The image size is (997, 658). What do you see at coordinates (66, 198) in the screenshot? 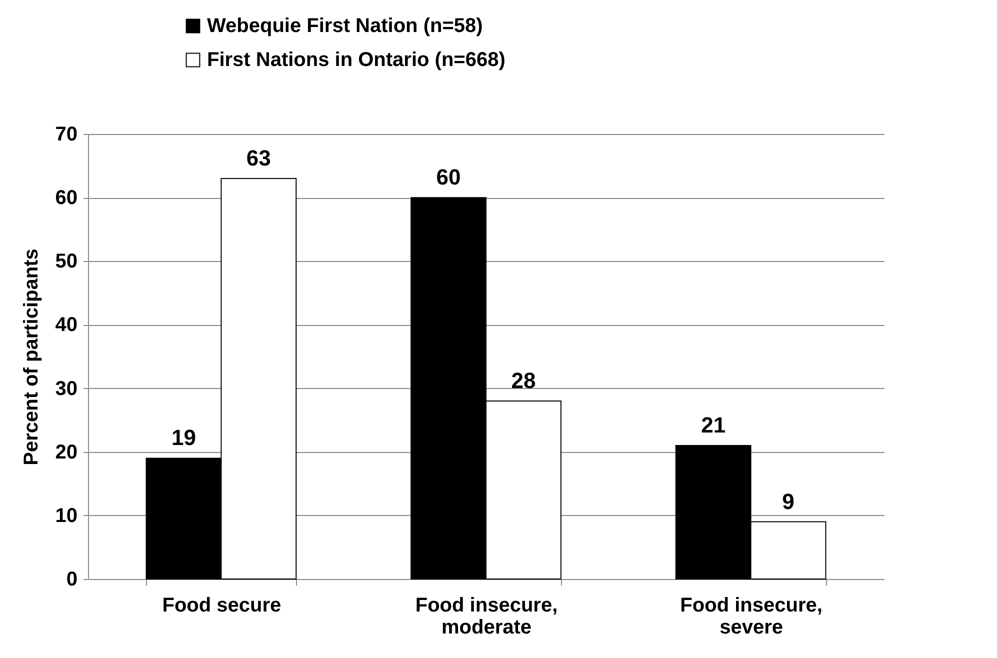
I see `y-tick-label: 60` at bounding box center [66, 198].